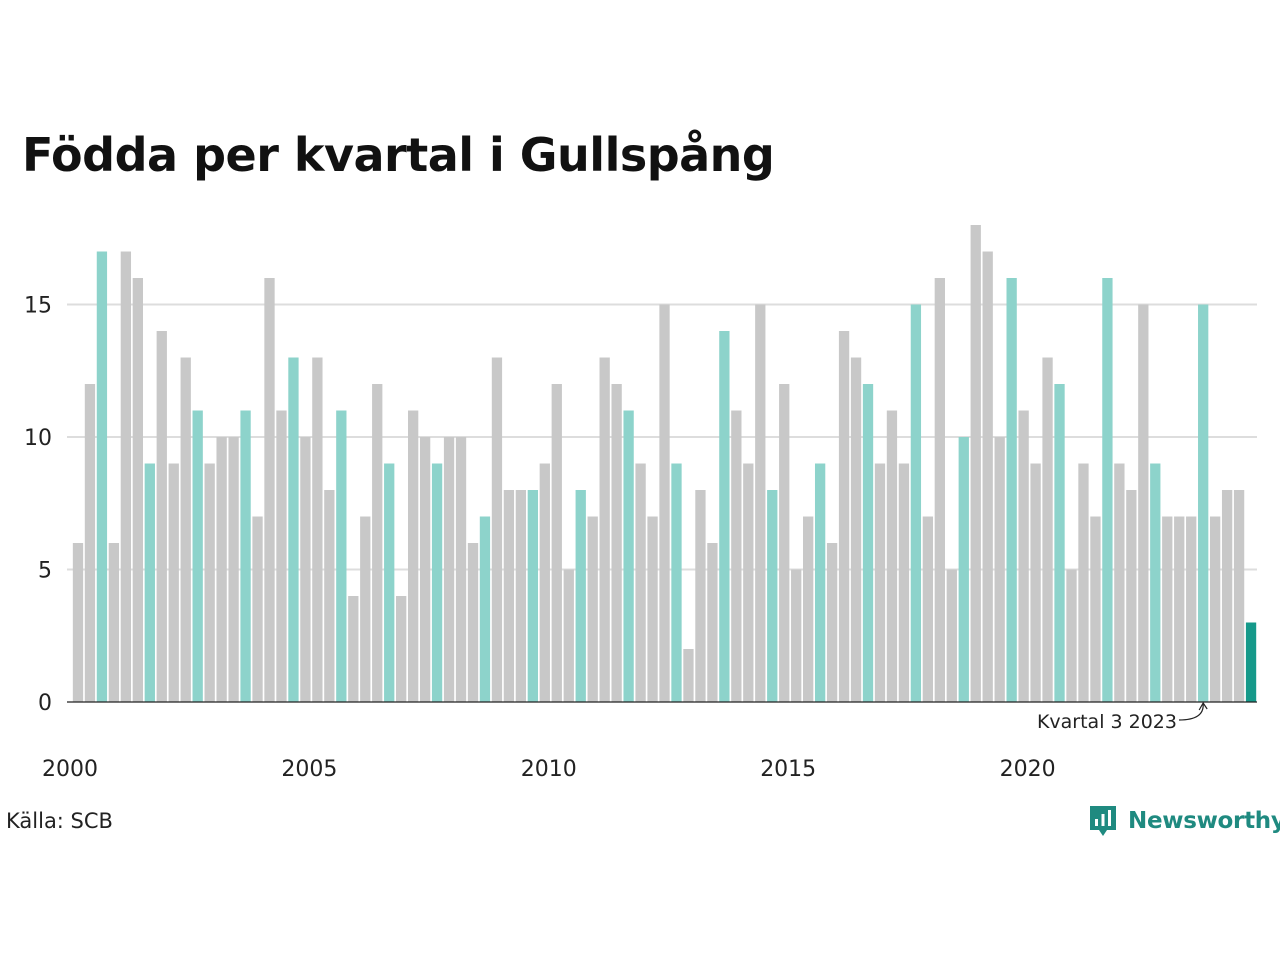  What do you see at coordinates (1083, 582) in the screenshot?
I see `bar-2021-q1` at bounding box center [1083, 582].